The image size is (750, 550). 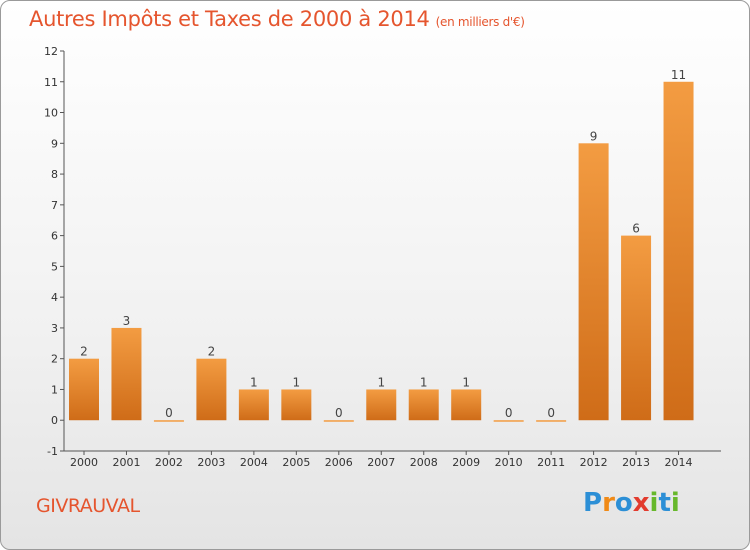 I want to click on bar-value-label: 11, so click(x=678, y=75).